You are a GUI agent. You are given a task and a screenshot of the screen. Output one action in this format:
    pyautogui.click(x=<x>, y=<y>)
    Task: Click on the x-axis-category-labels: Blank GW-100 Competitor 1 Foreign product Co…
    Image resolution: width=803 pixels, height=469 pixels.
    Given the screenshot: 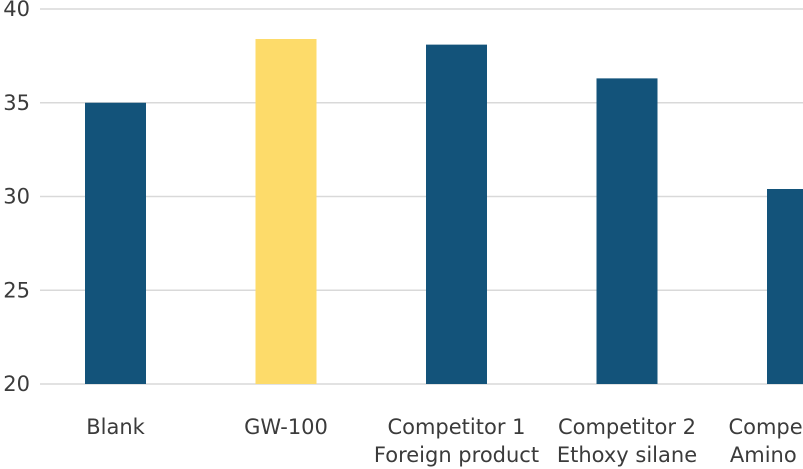 What is the action you would take?
    pyautogui.click(x=444, y=441)
    